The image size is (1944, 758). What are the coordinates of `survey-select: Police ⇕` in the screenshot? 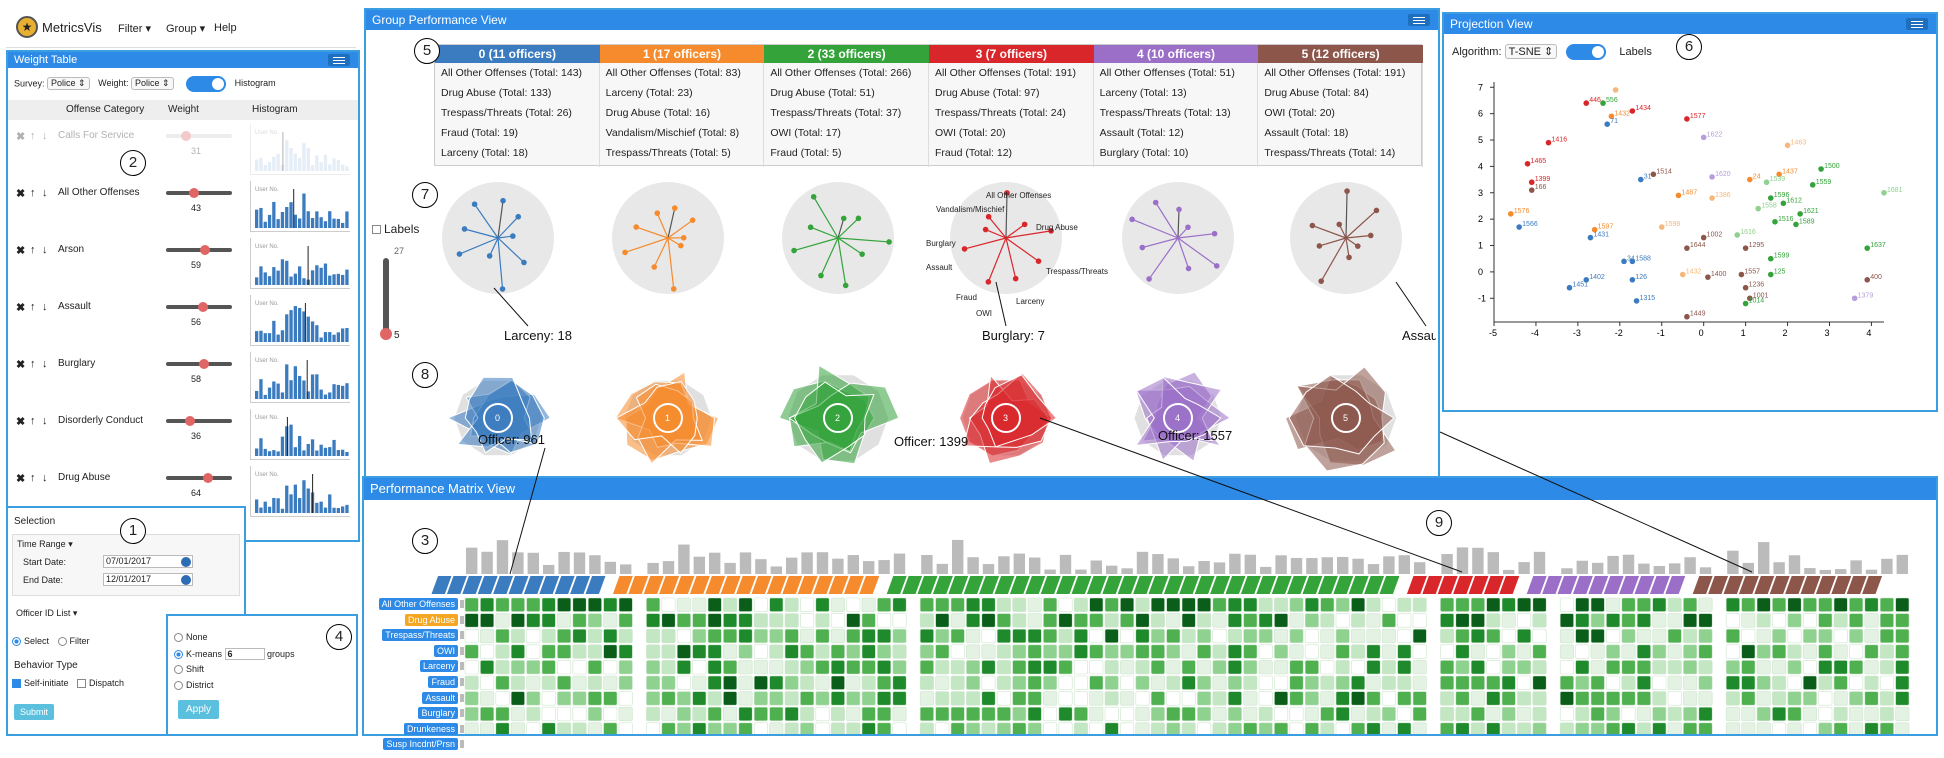 It's located at (68, 83).